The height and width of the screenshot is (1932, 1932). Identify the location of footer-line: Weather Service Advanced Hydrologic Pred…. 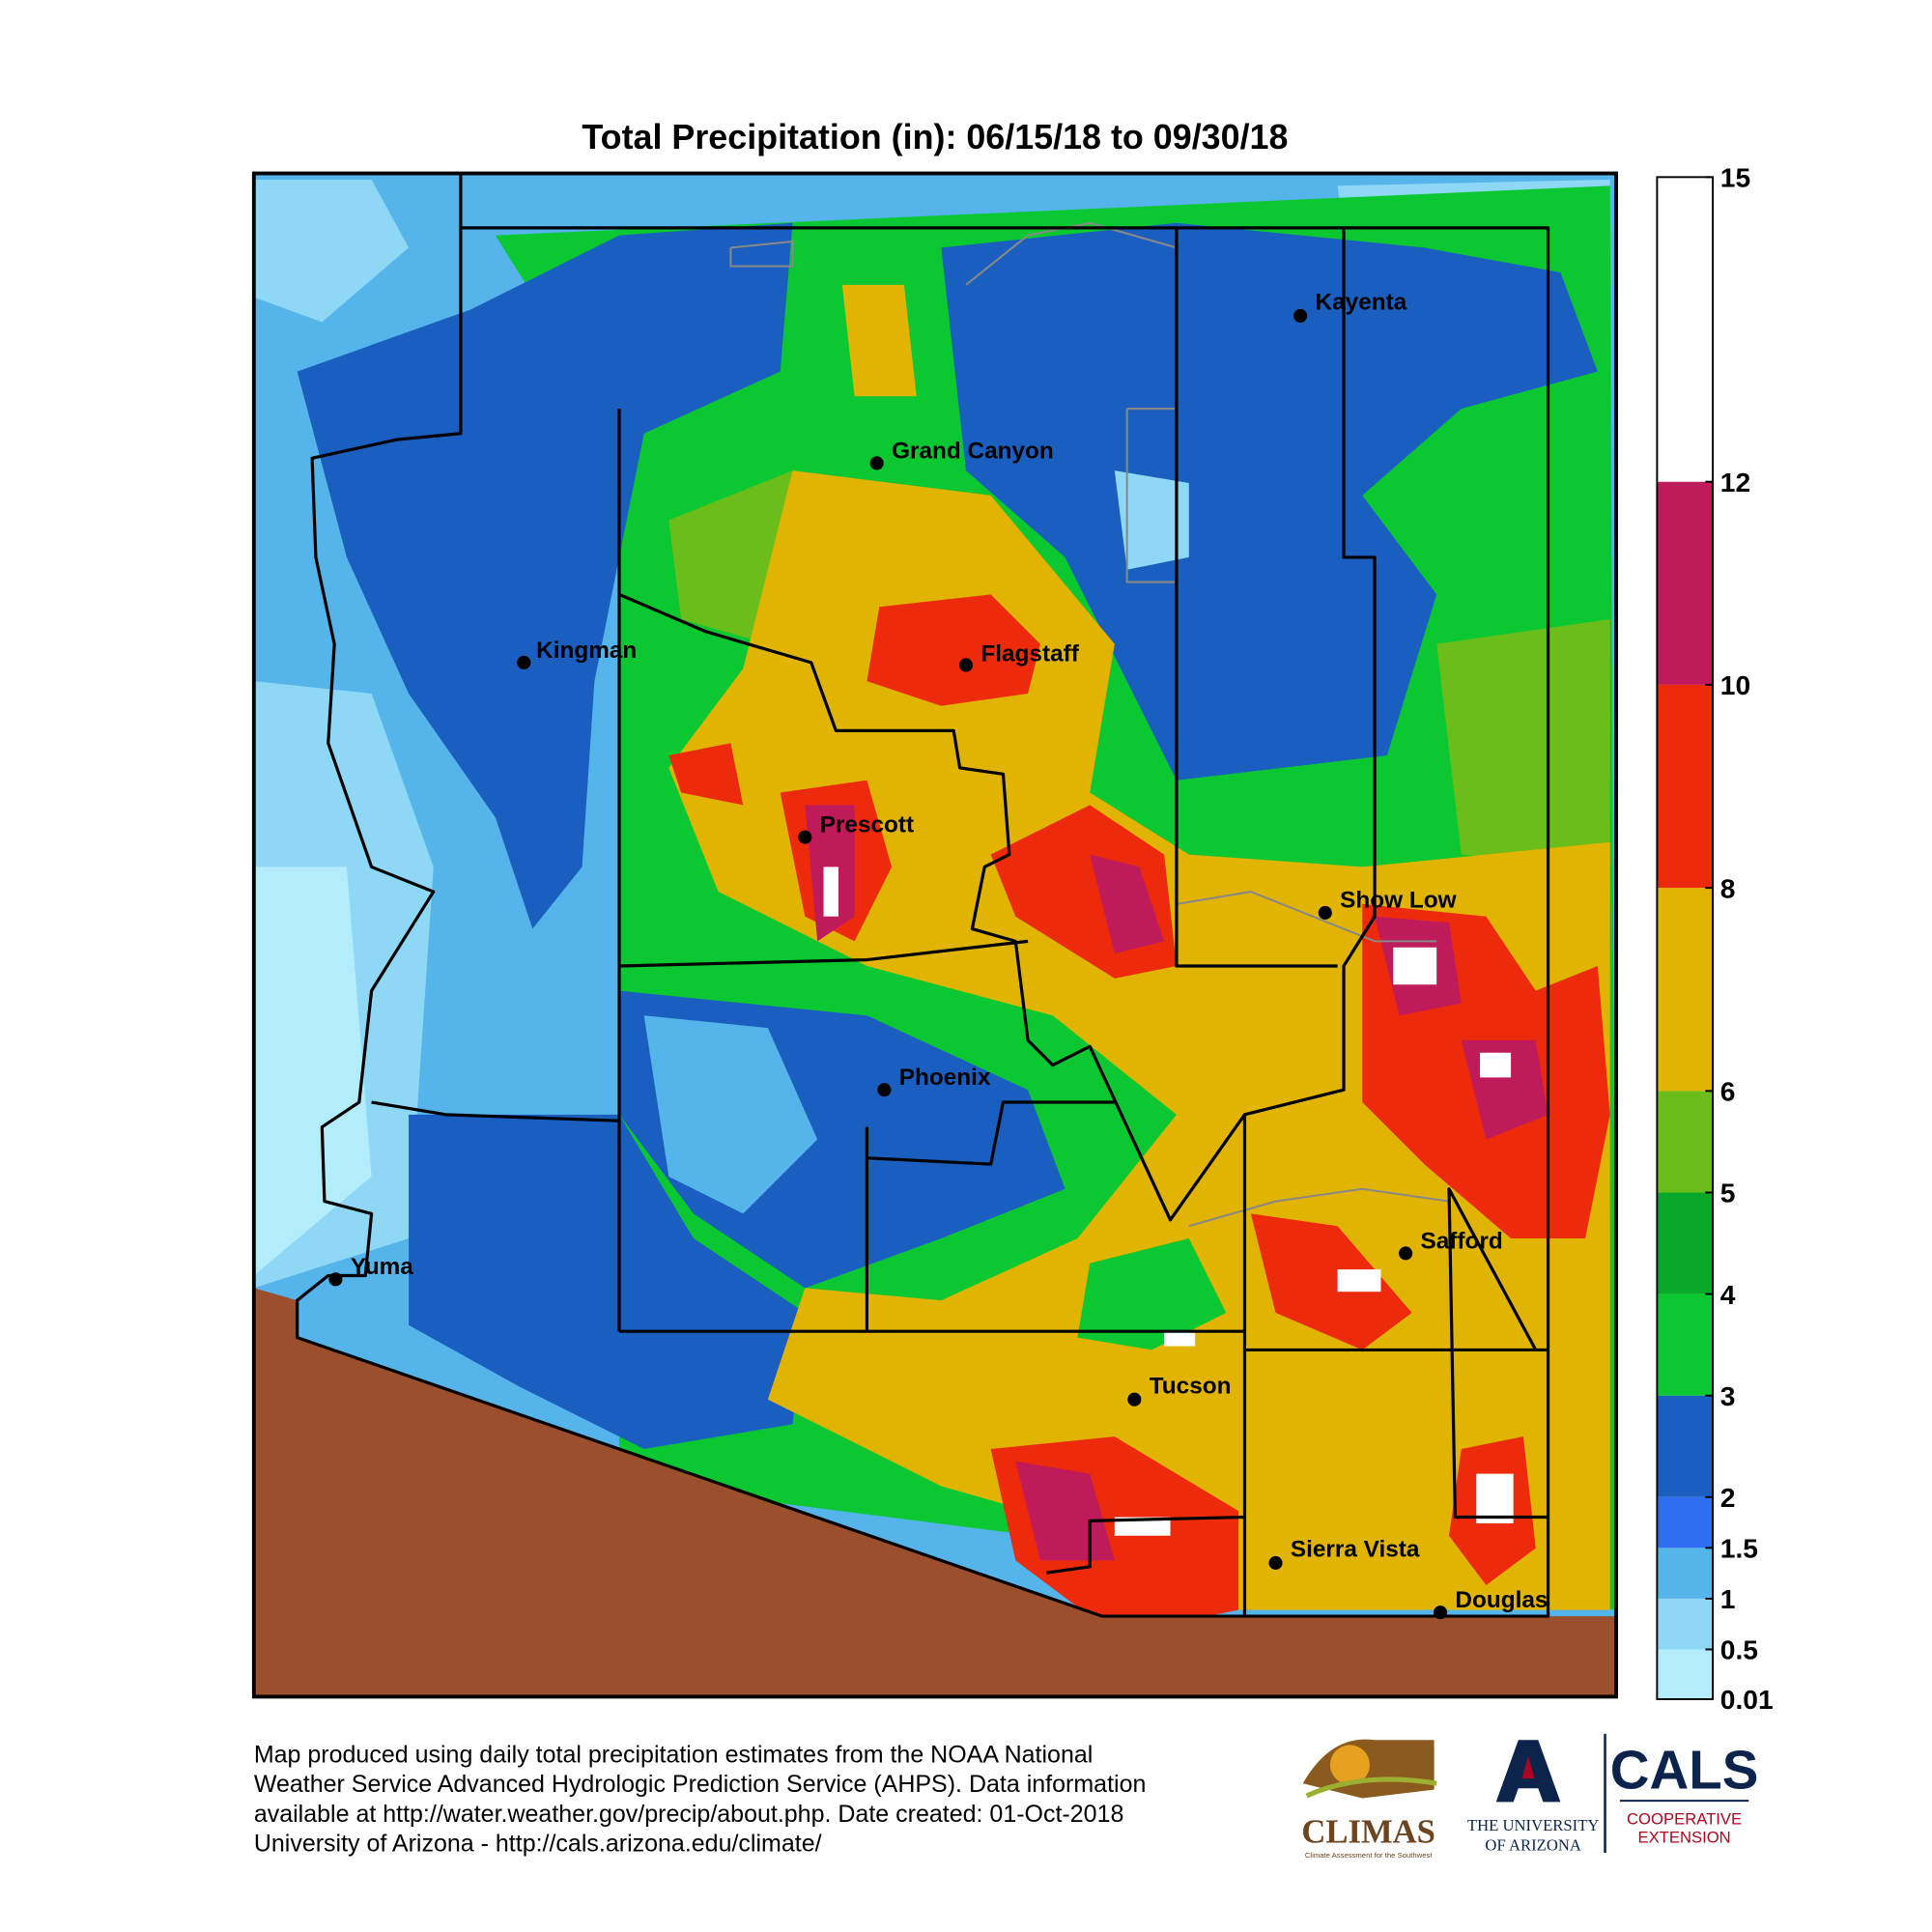
(700, 1784).